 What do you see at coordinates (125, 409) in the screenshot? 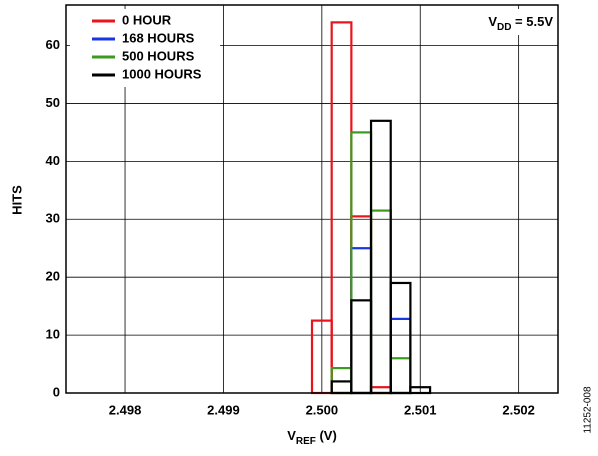
I see `x-tick-label: 2.498` at bounding box center [125, 409].